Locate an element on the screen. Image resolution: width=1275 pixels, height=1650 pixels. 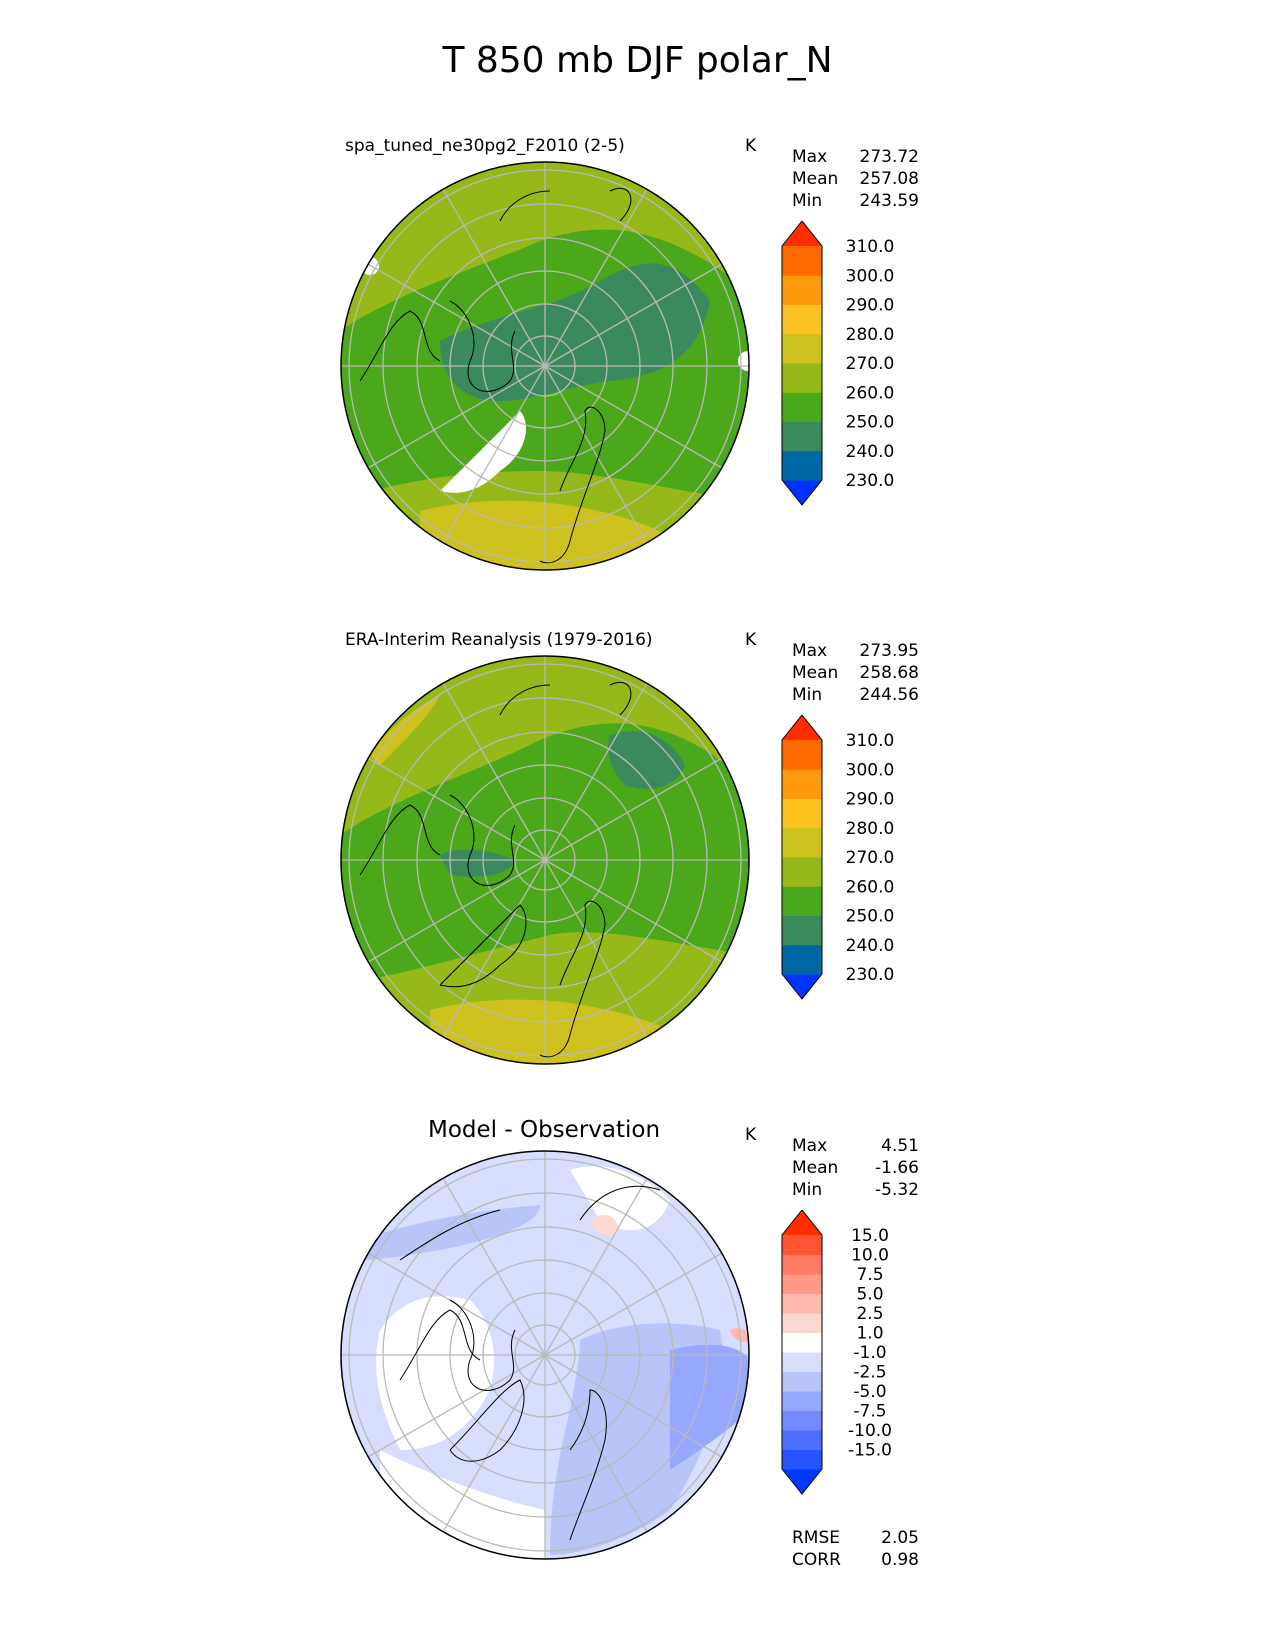
panel-title: ERA-Interim Reanalysis (1979-2016) is located at coordinates (499, 640).